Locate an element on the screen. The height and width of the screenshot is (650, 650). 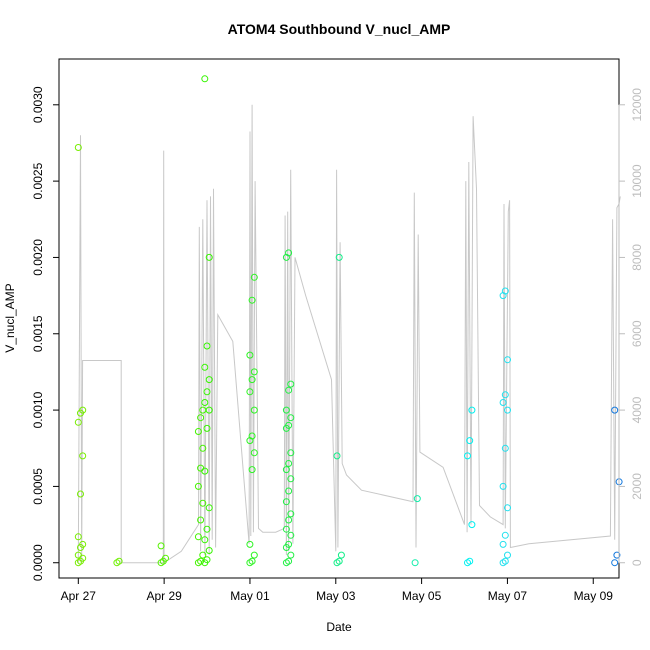
right-y-axis: 0 2000 4000 6000 8000 10000 12000 is located at coordinates (631, 327).